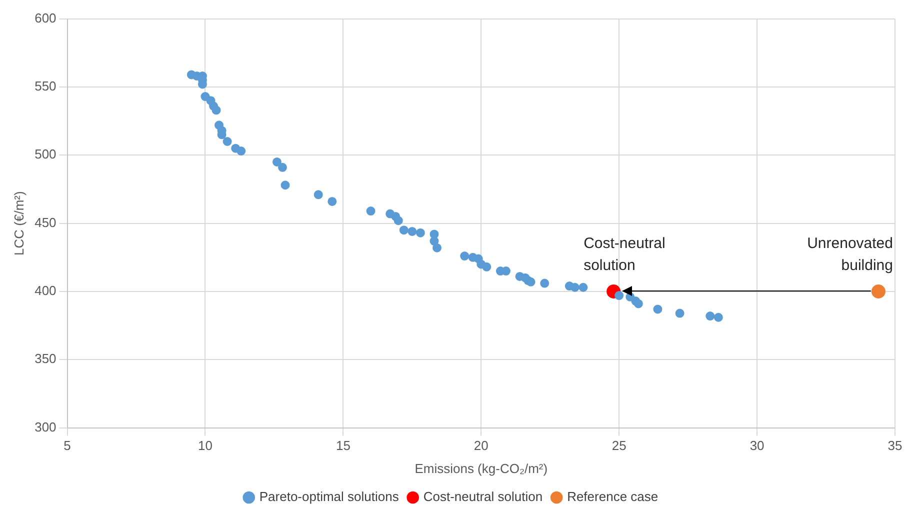 The width and height of the screenshot is (915, 522). Describe the element at coordinates (849, 255) in the screenshot. I see `annotation: Unrenovated building` at that location.